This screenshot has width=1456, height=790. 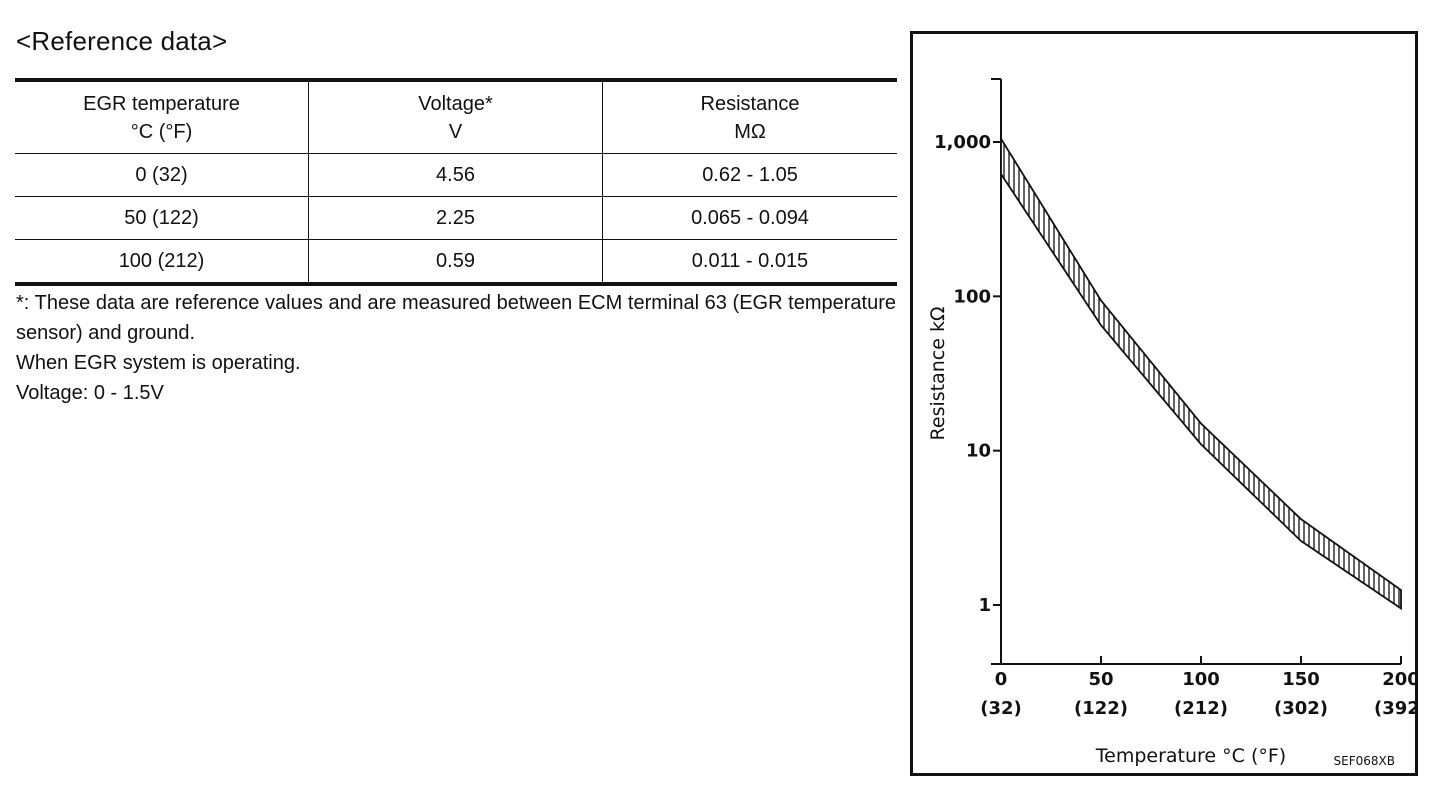 I want to click on cell-voltage: 4.56, so click(x=455, y=175).